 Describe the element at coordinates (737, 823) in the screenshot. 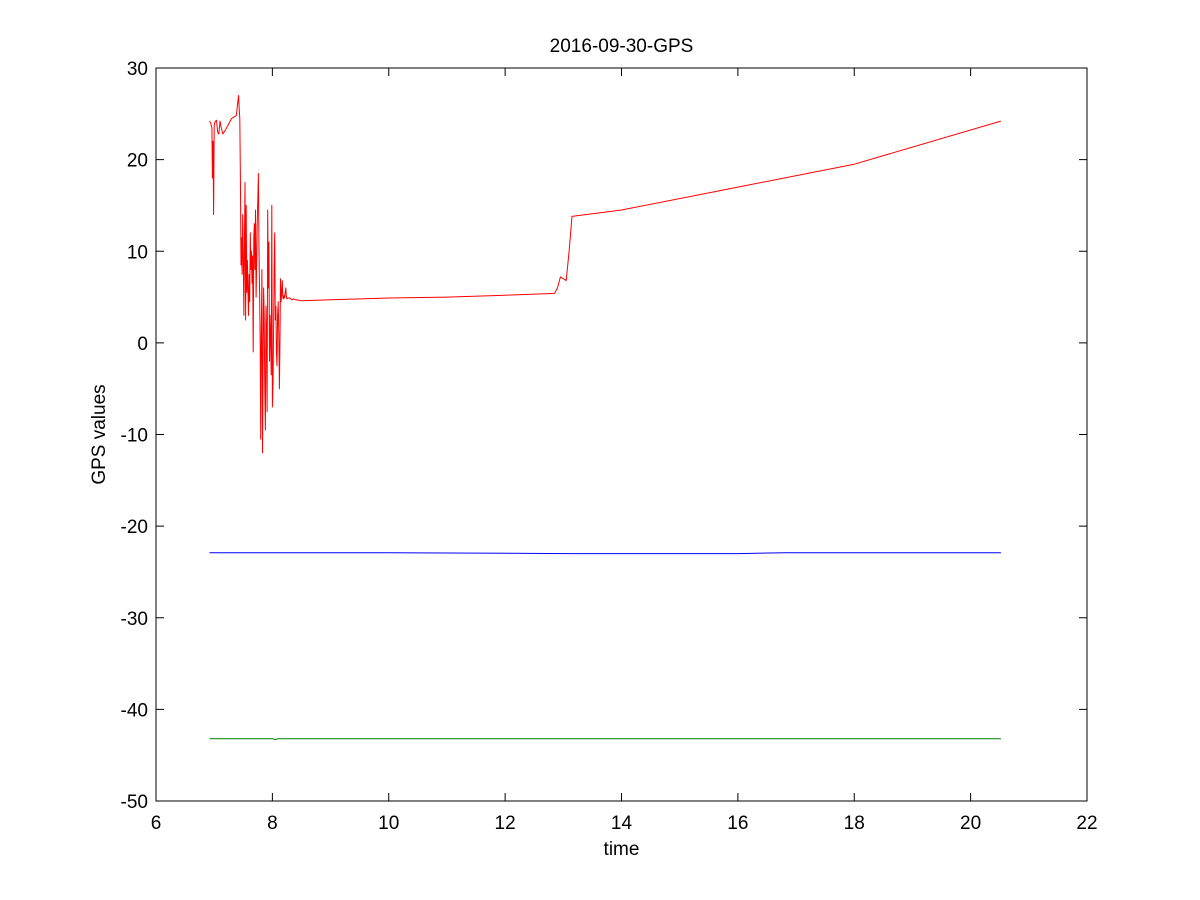

I see `x-tick-label: 16` at that location.